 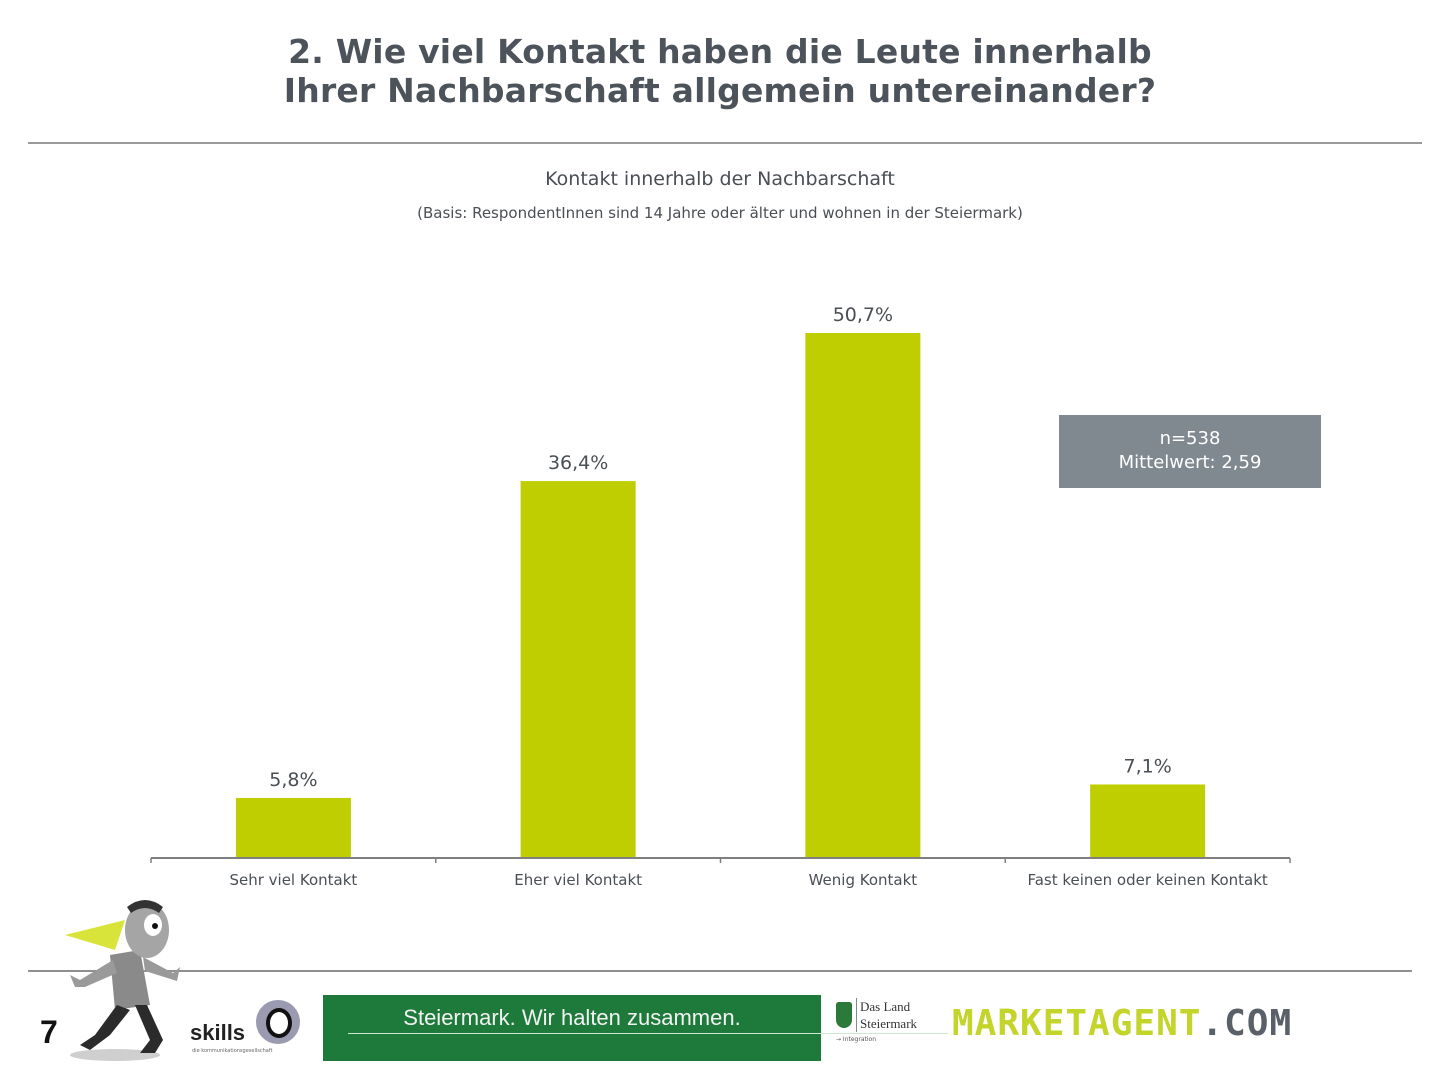 I want to click on chart-title: Kontakt innerhalb der Nachbarschaft, so click(x=720, y=179).